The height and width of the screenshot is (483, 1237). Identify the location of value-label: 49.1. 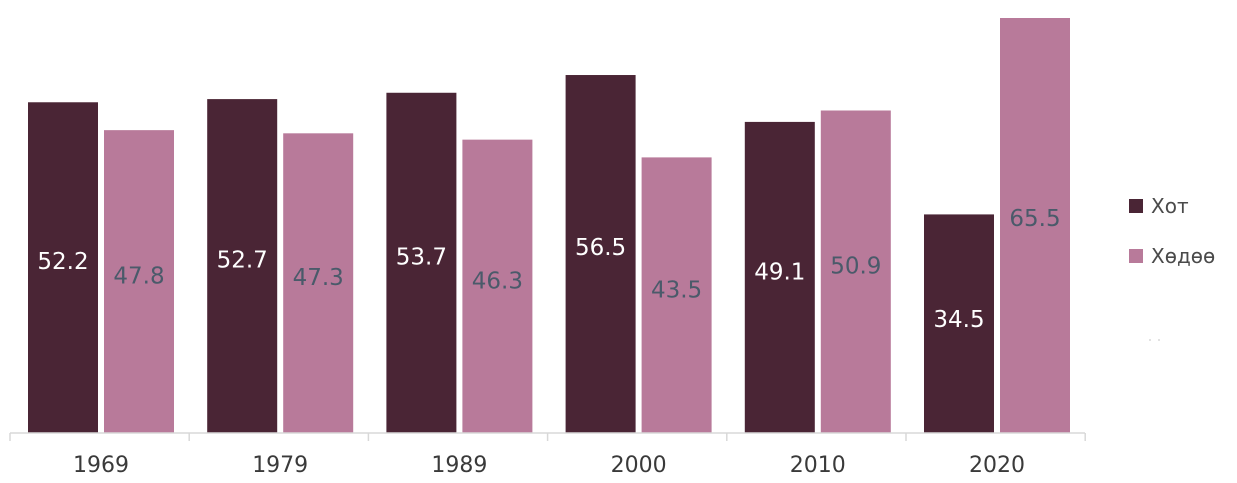
(779, 272).